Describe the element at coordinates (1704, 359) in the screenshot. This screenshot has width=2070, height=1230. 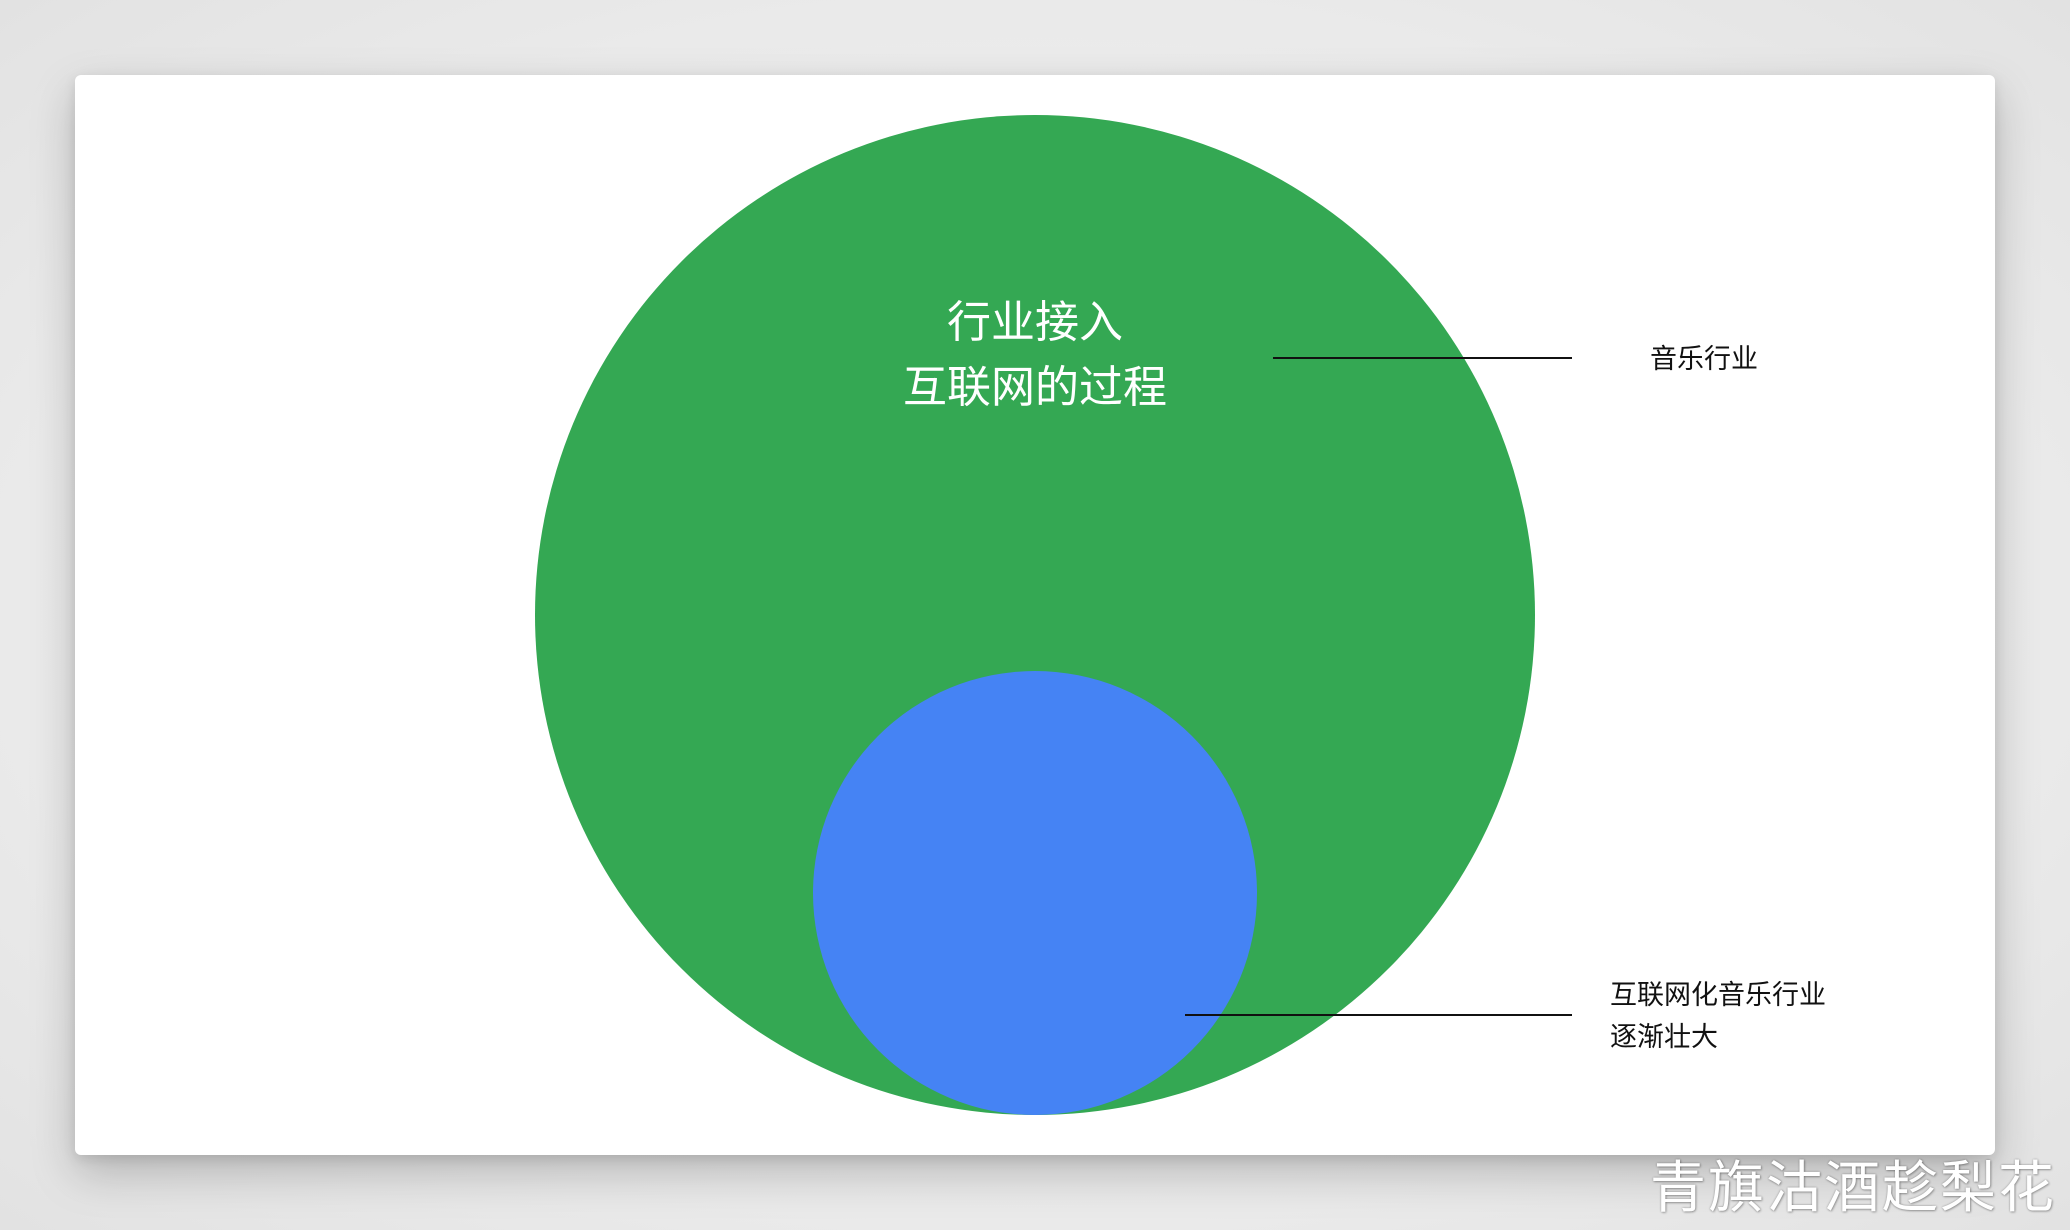
I see `outer-circle-label: 音乐行业` at that location.